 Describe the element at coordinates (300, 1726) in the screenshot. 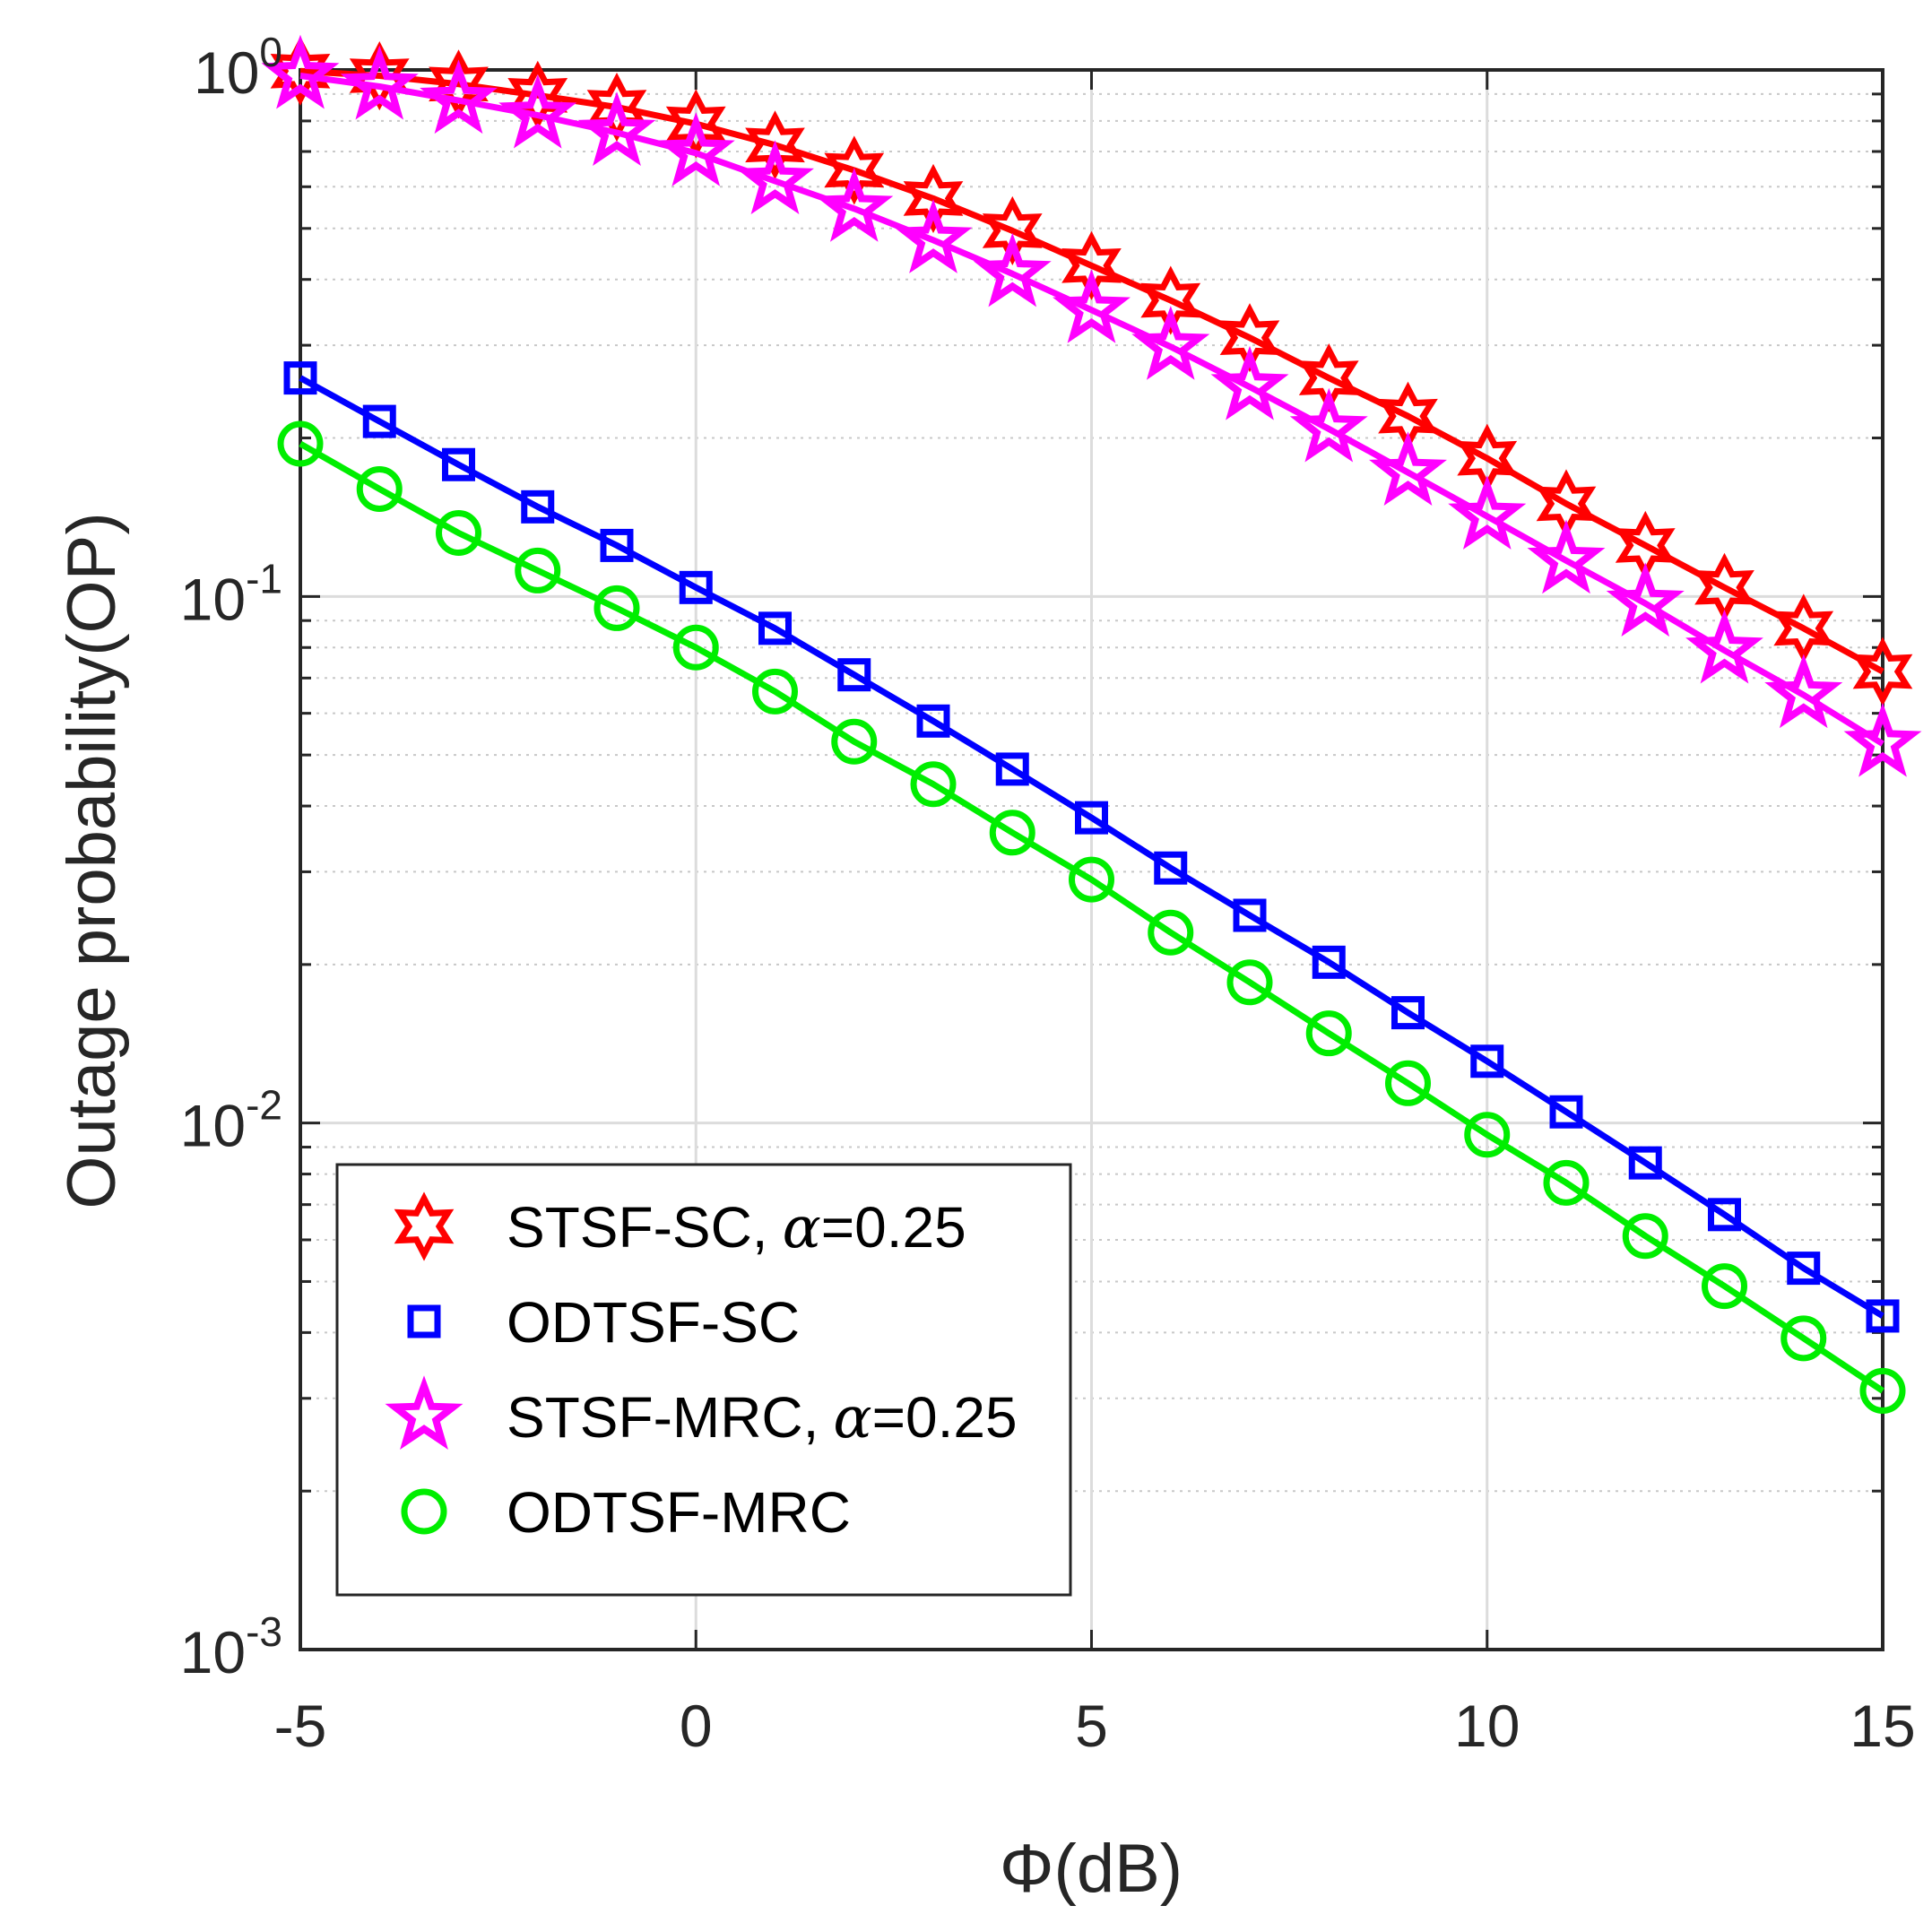

I see `x-tick-label: -5` at that location.